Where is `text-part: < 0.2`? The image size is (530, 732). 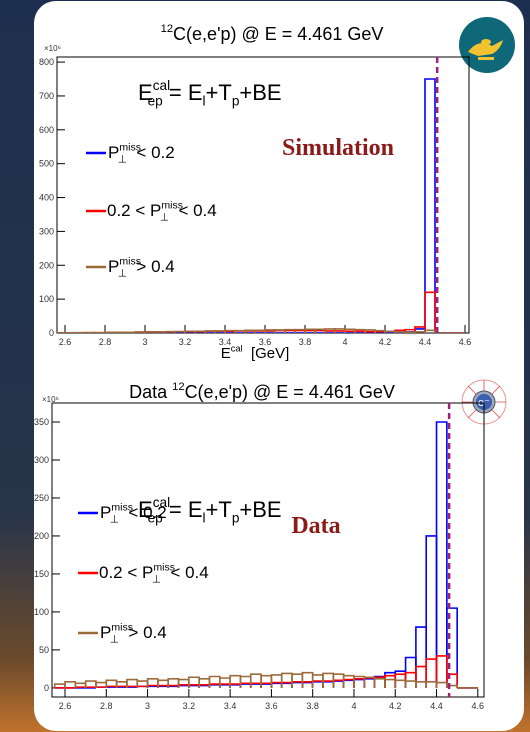 text-part: < 0.2 is located at coordinates (143, 512).